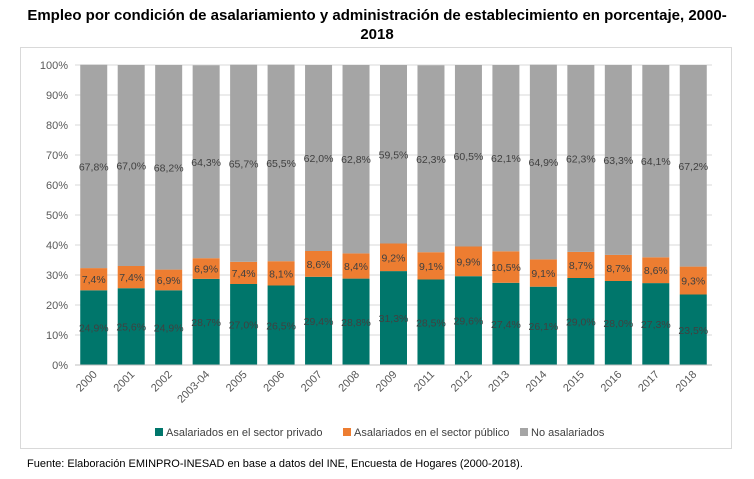 The image size is (754, 479). What do you see at coordinates (57, 216) in the screenshot?
I see `y-tick-label: 50%` at bounding box center [57, 216].